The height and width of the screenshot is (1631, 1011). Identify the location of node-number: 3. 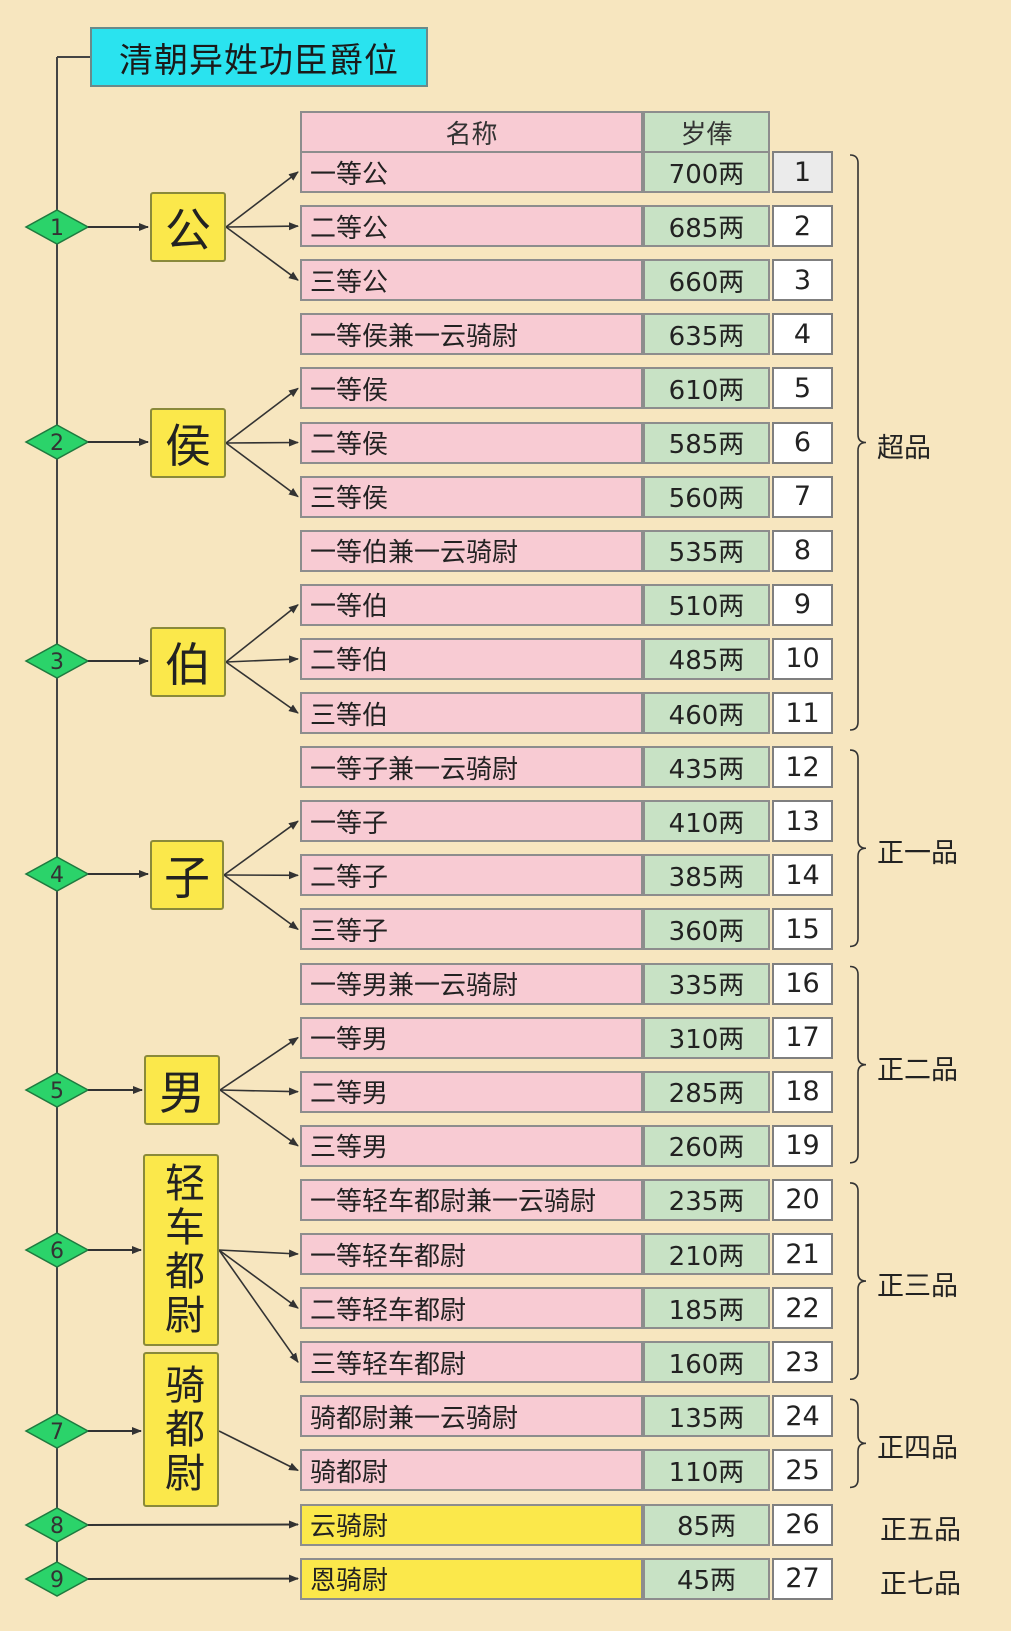
(57, 662).